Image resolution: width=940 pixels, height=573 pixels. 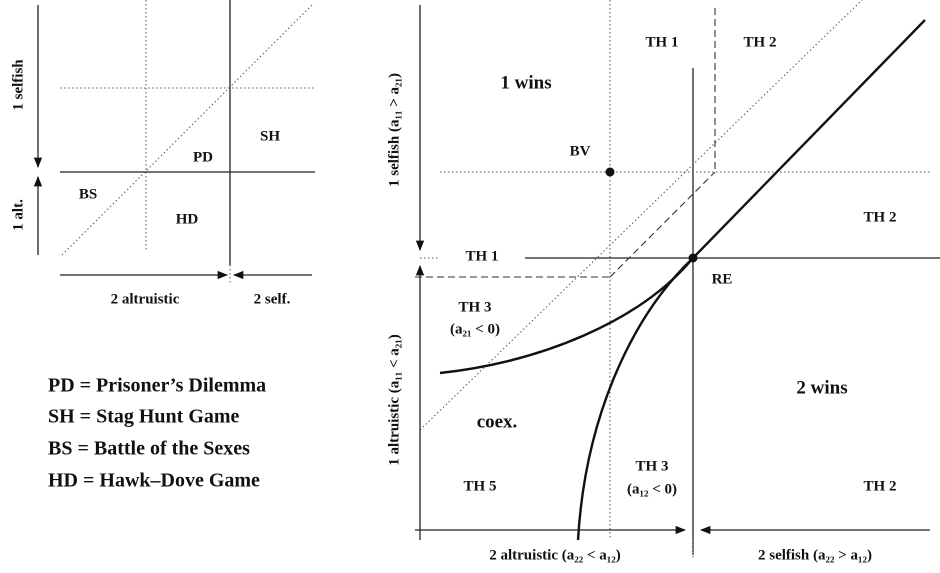 What do you see at coordinates (272, 299) in the screenshot?
I see `axis-label: 2 self.` at bounding box center [272, 299].